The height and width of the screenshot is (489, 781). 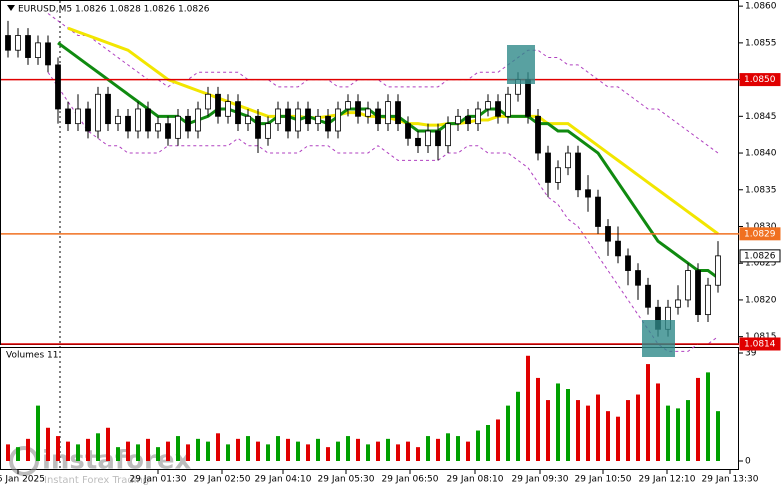 I want to click on volume-tick-label: 0, so click(x=748, y=462).